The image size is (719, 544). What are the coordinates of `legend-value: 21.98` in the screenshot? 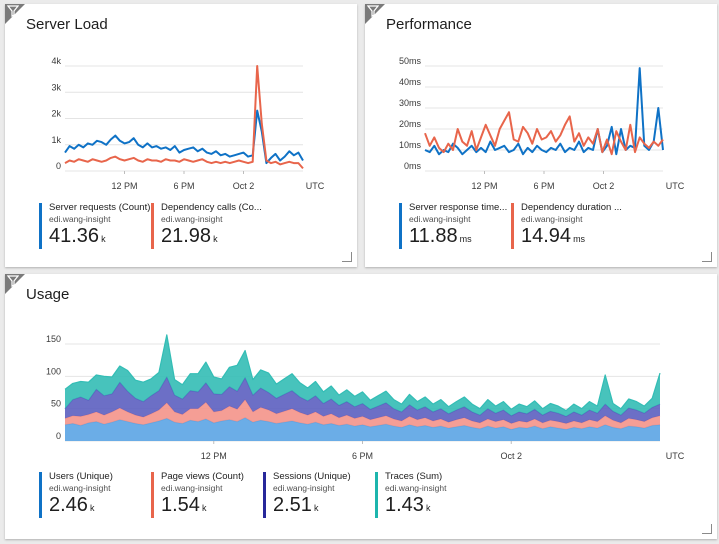 It's located at (186, 236).